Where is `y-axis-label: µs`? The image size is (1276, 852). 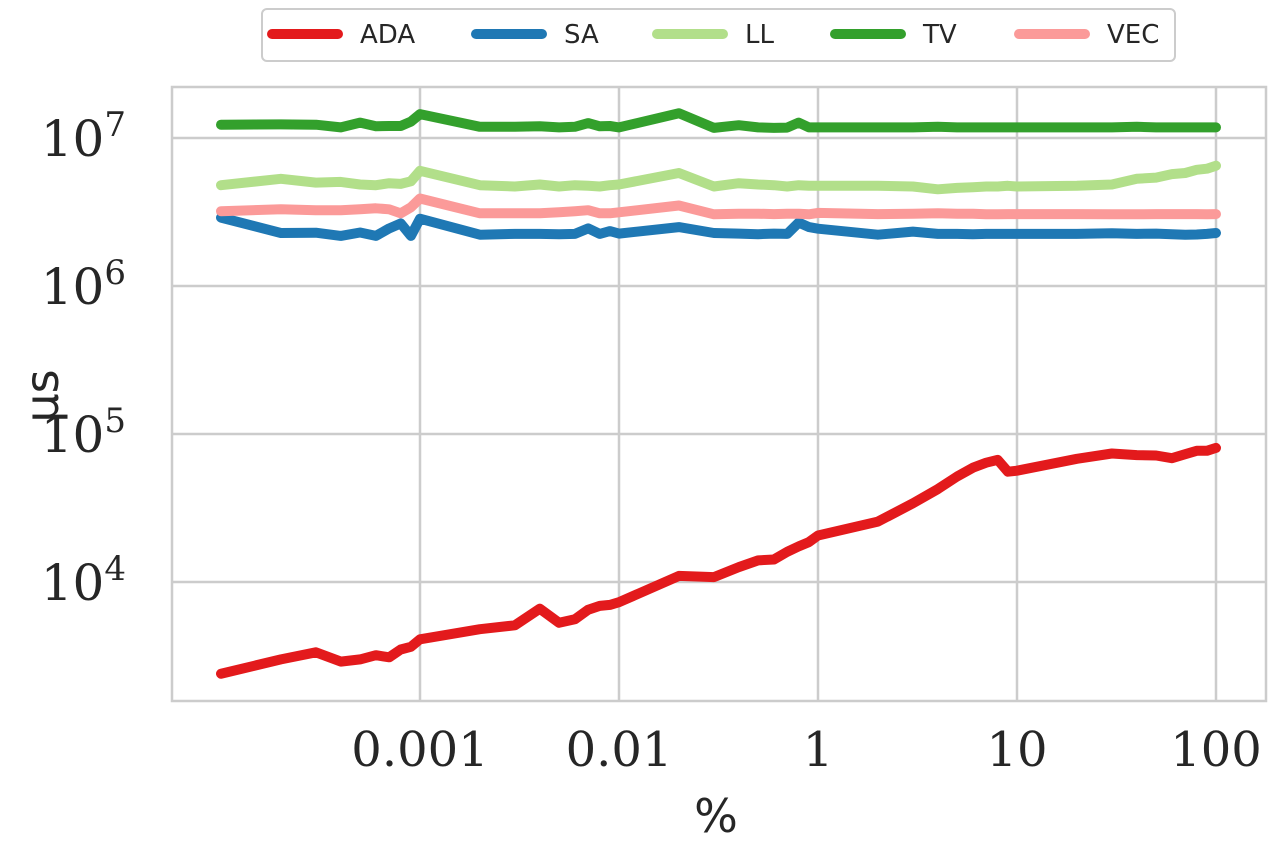 y-axis-label: µs is located at coordinates (42, 395).